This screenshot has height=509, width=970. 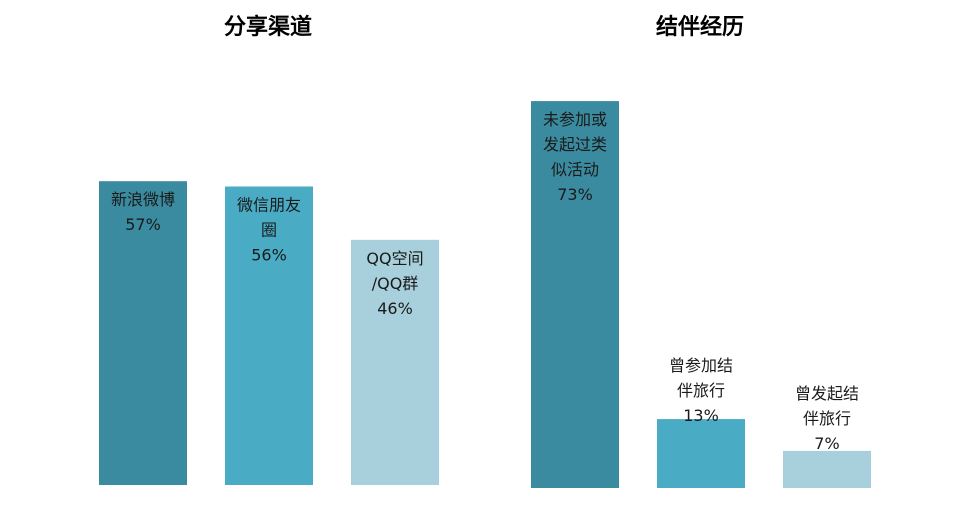 I want to click on bar-label-1-2-2: 7%, so click(x=826, y=443).